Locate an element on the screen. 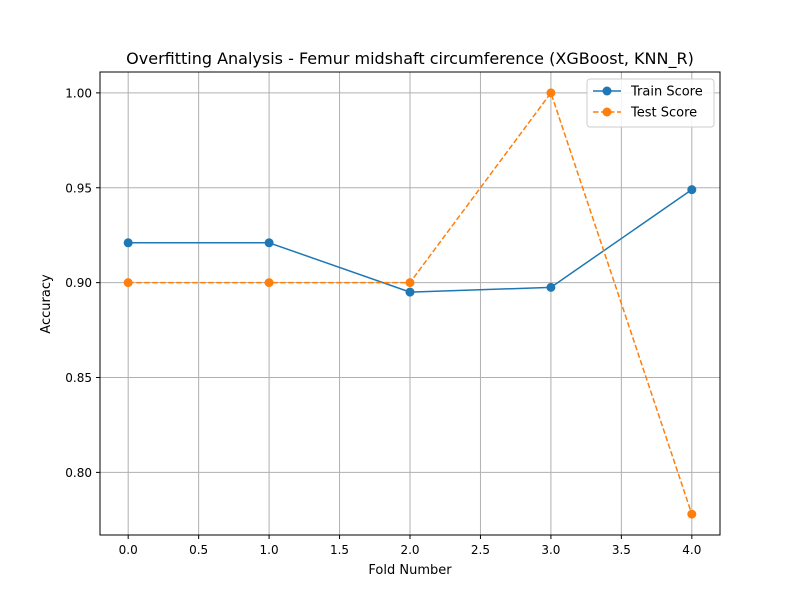 This screenshot has height=605, width=800. x-axis-label: Fold Number is located at coordinates (410, 570).